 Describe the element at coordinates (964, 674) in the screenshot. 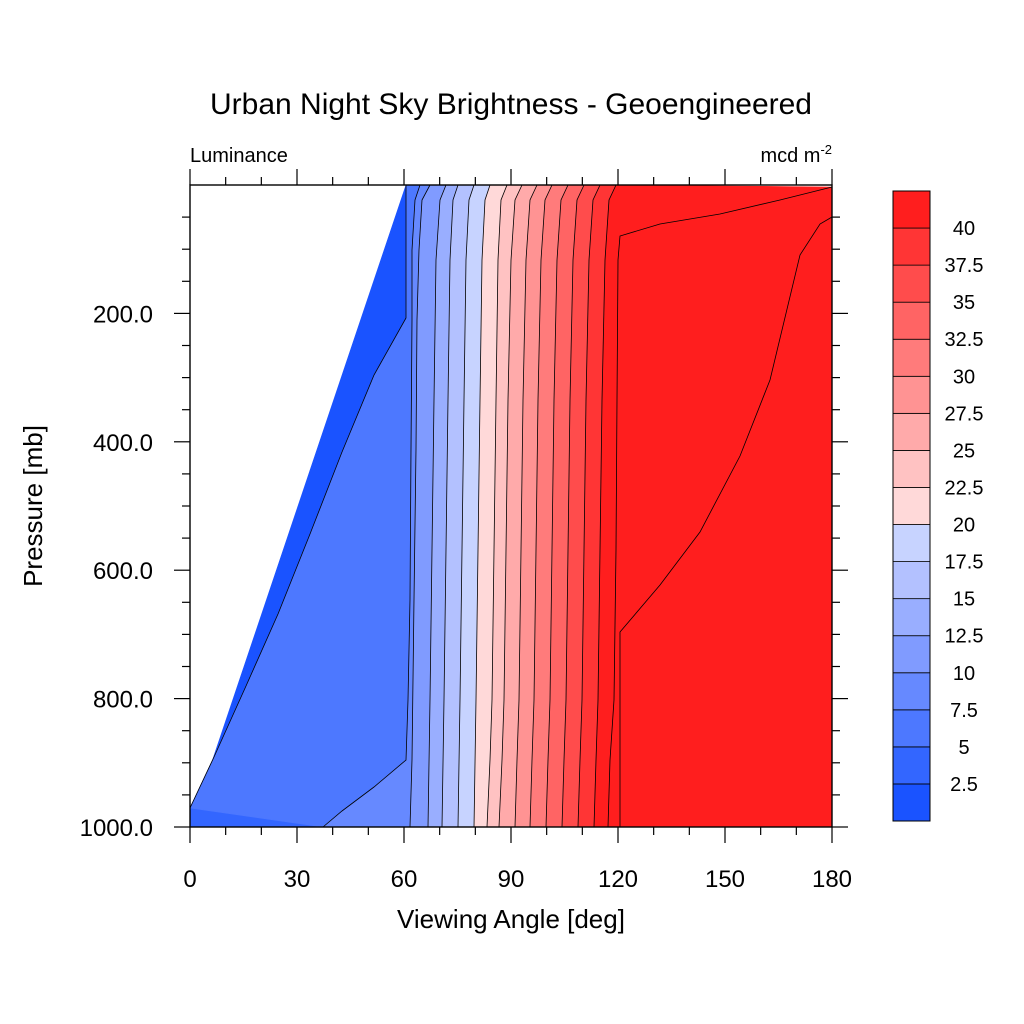

I see `colorbar-label: 10` at that location.